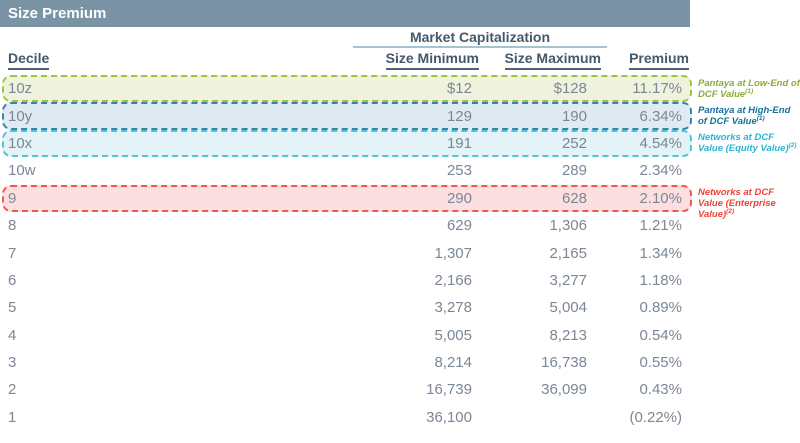 This screenshot has height=443, width=800. I want to click on market-cap-underline, so click(480, 47).